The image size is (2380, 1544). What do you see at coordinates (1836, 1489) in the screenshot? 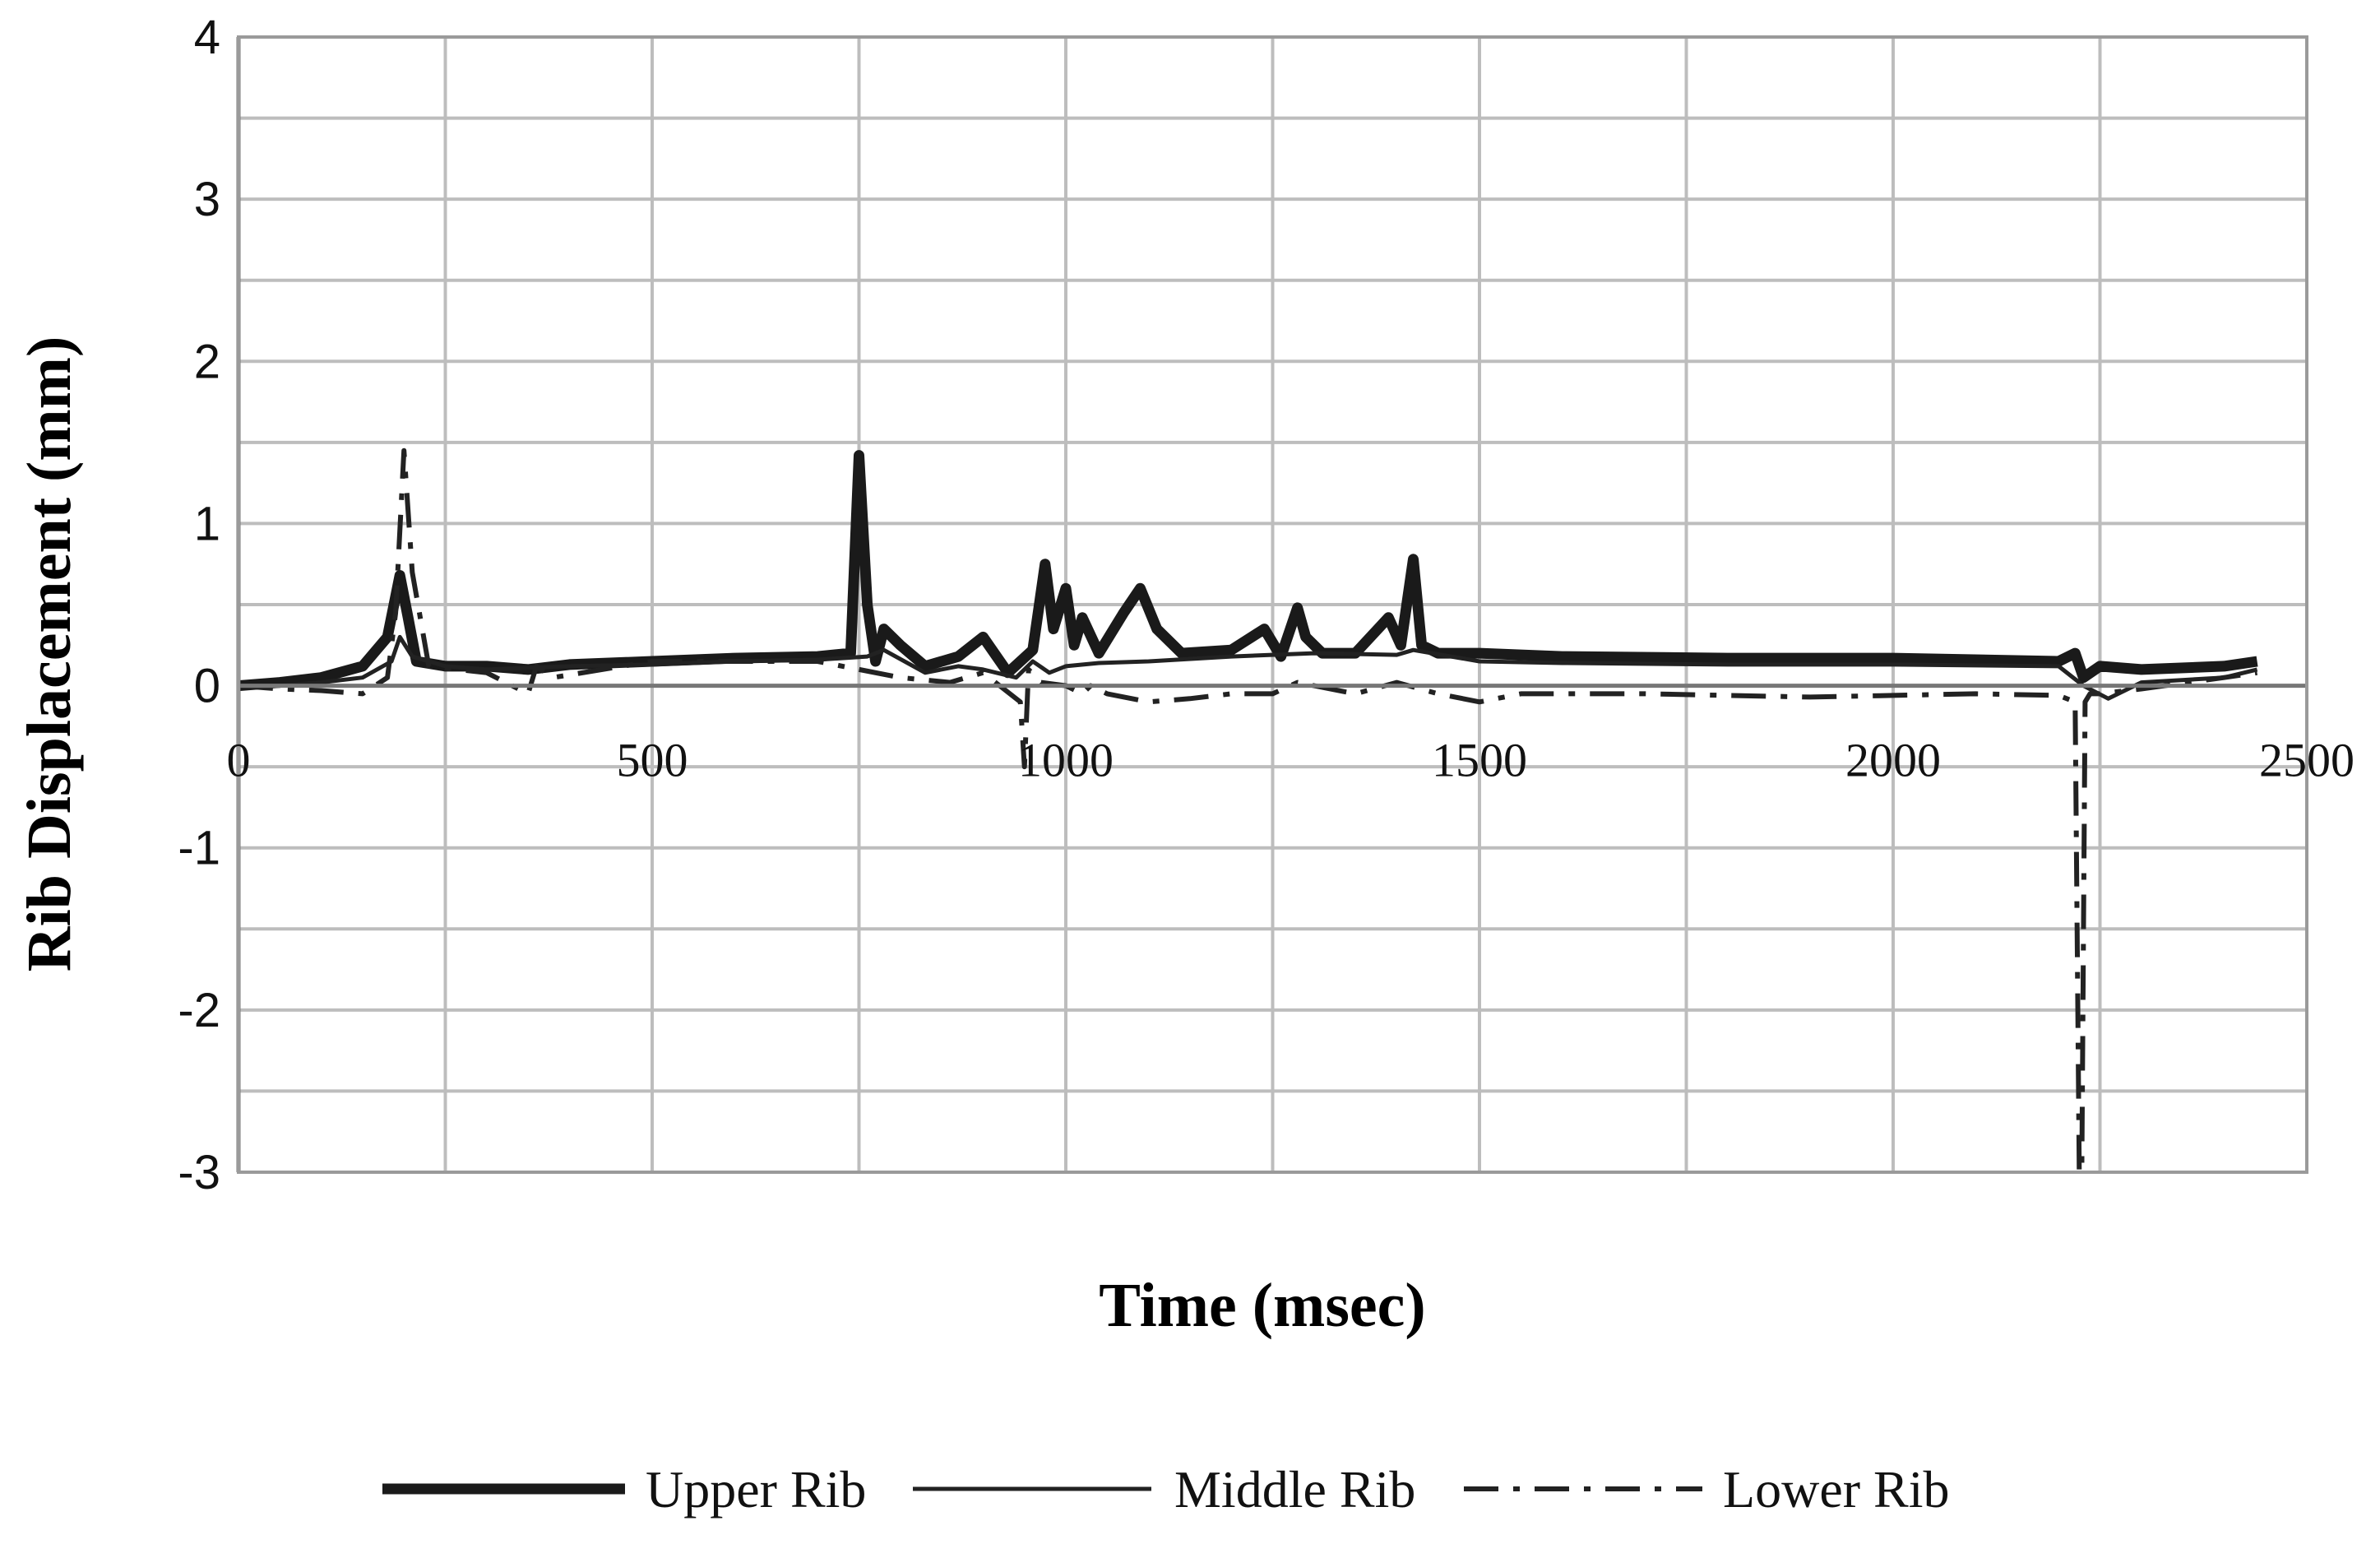
I see `legend-label: Lower Rib` at bounding box center [1836, 1489].